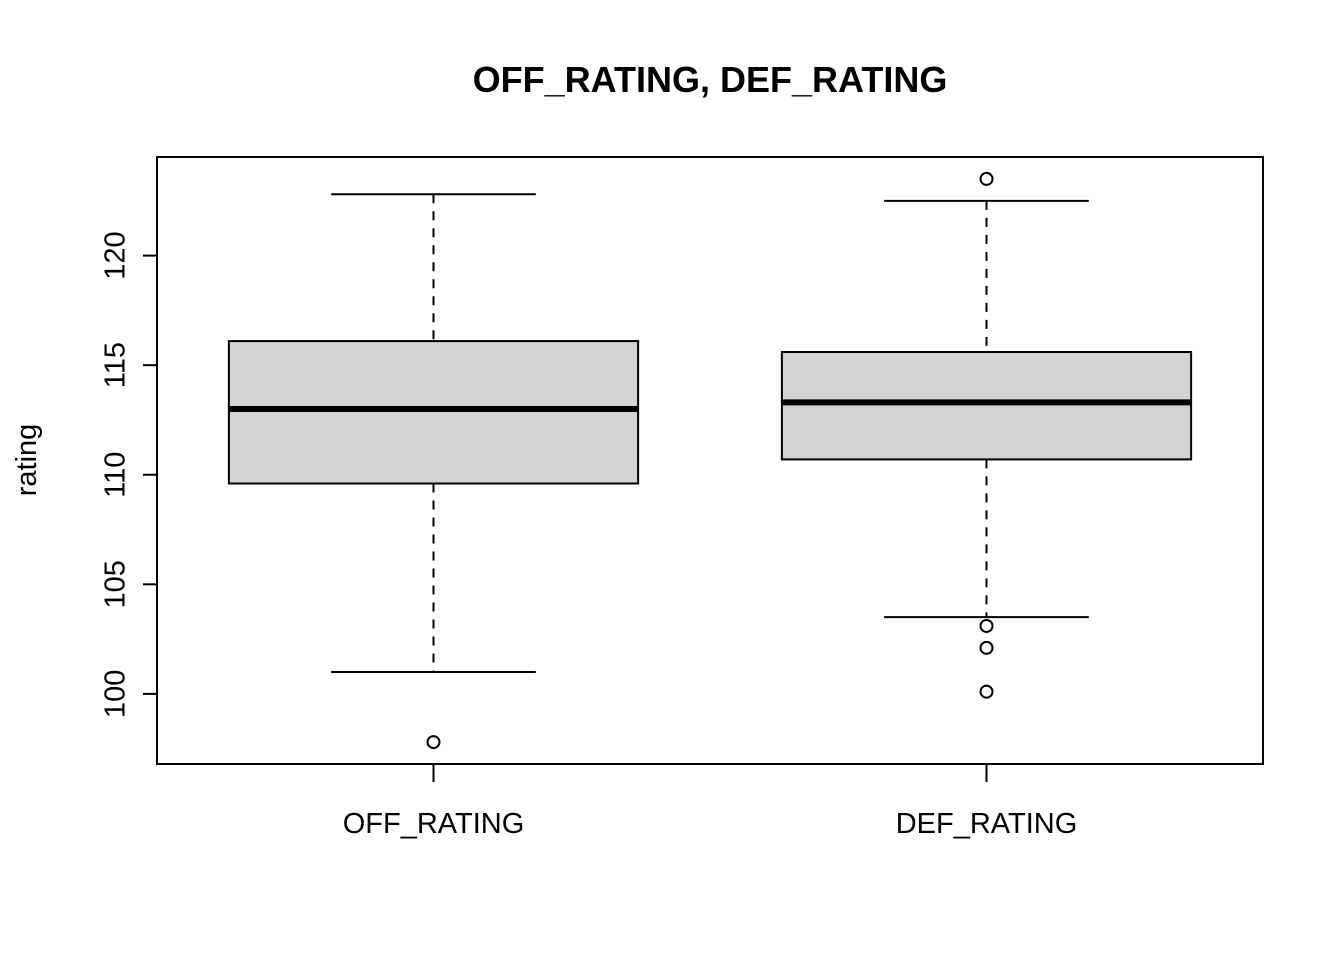 Image resolution: width=1344 pixels, height=960 pixels. What do you see at coordinates (116, 694) in the screenshot?
I see `y-tick-label: 100` at bounding box center [116, 694].